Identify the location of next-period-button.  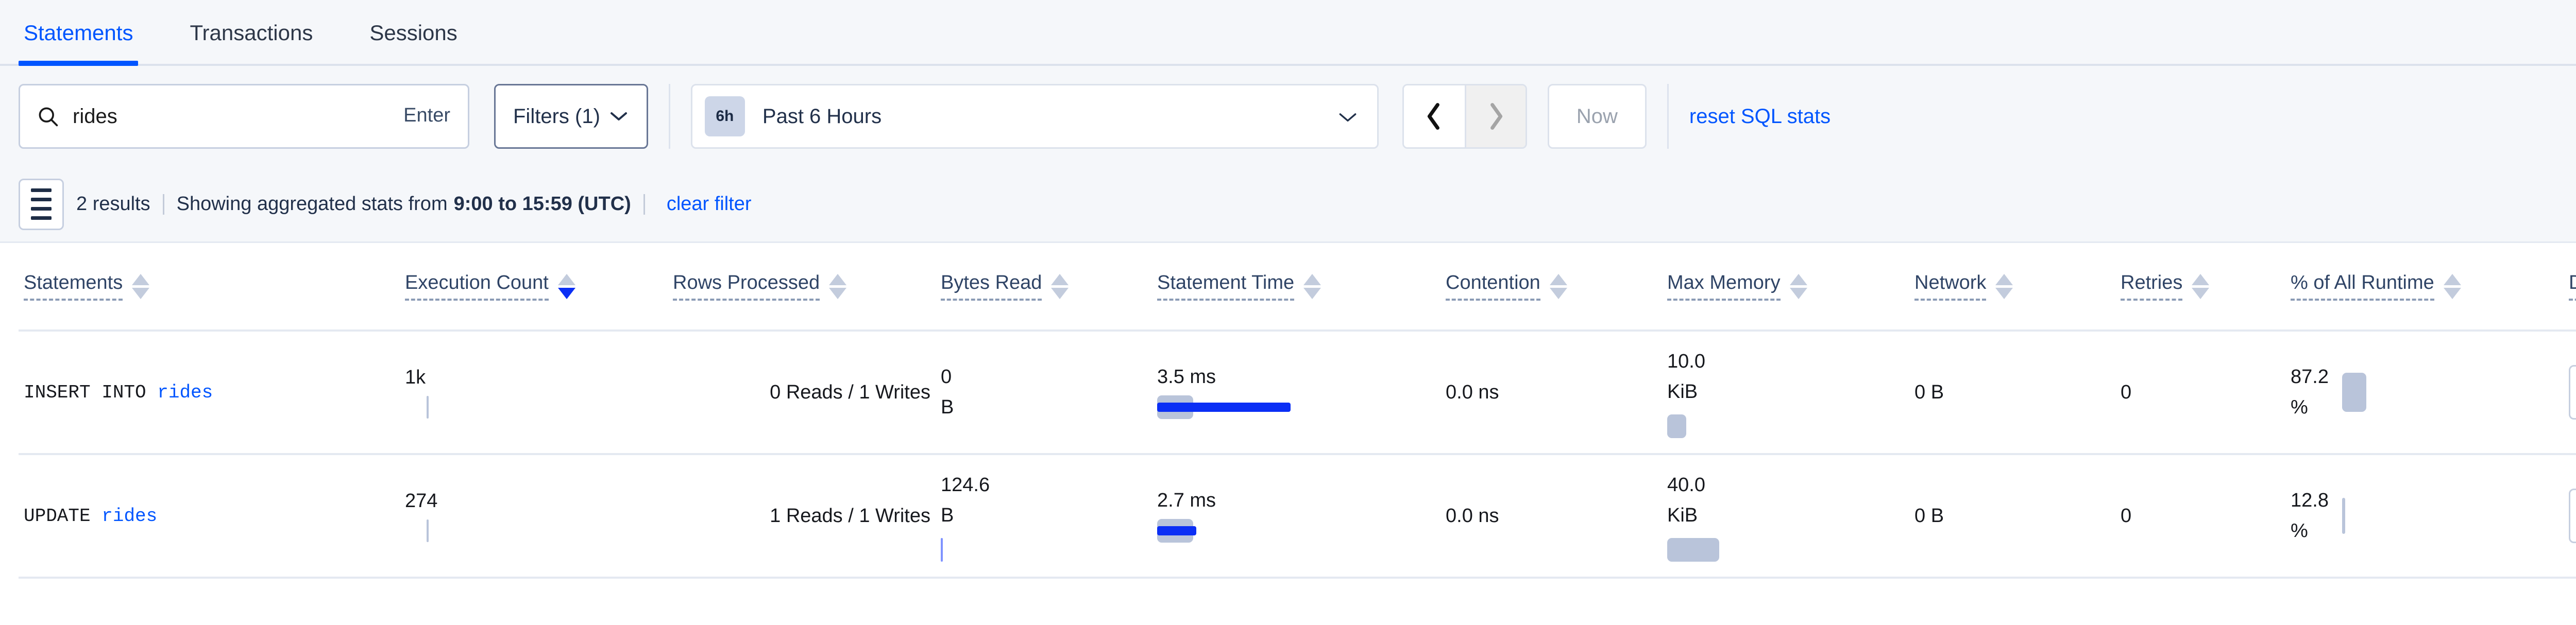
(1495, 116).